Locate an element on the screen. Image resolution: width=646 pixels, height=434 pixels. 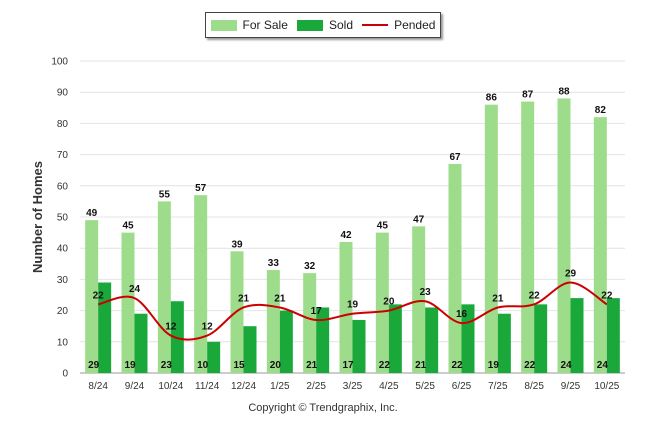
x-tick-label-3-25: 3/25 is located at coordinates (353, 386).